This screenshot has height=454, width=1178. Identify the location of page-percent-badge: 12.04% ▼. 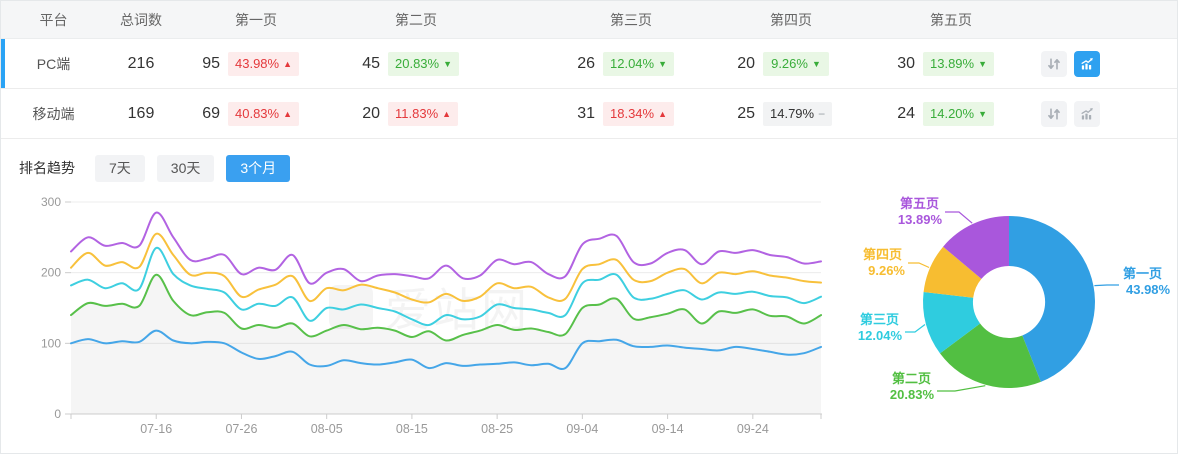
(639, 63).